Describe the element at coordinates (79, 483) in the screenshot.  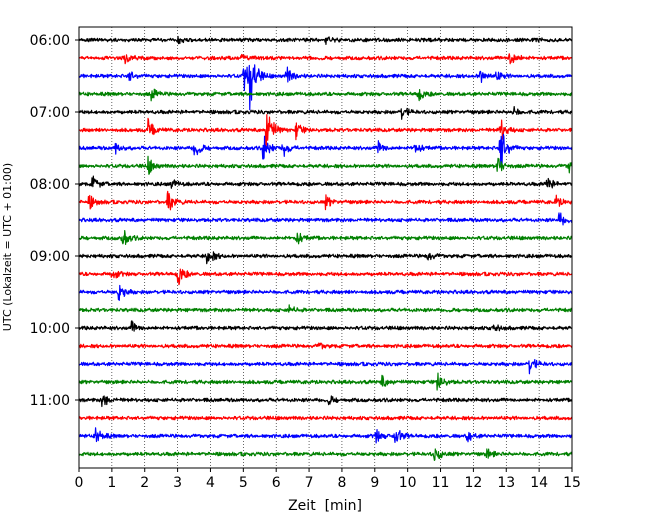
I see `x-tick-label: 0` at that location.